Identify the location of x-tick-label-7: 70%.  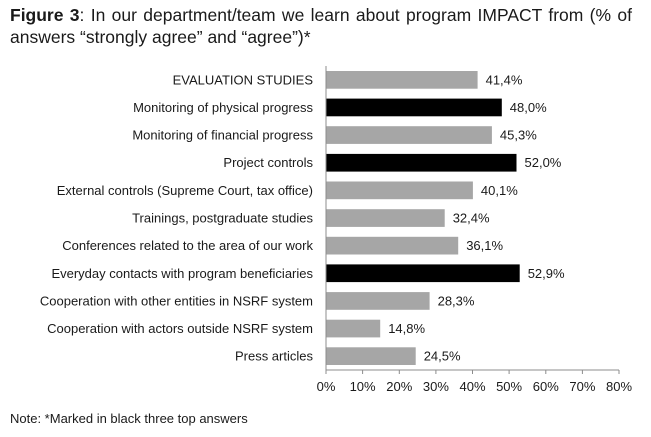
(582, 386).